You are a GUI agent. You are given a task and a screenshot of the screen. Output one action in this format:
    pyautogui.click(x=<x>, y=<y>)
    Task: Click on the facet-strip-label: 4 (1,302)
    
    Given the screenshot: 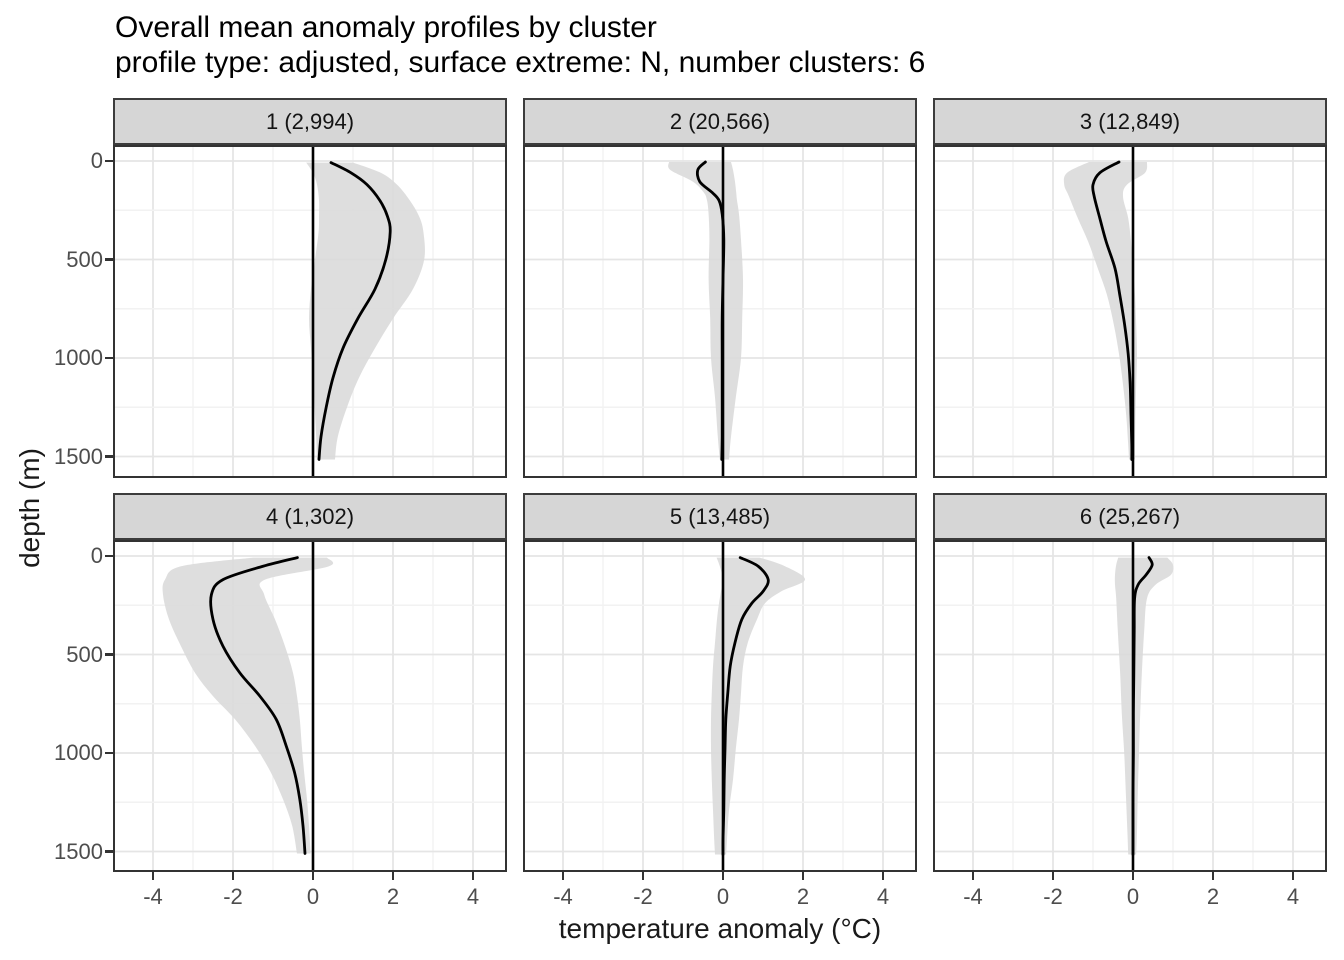 What is the action you would take?
    pyautogui.click(x=310, y=516)
    